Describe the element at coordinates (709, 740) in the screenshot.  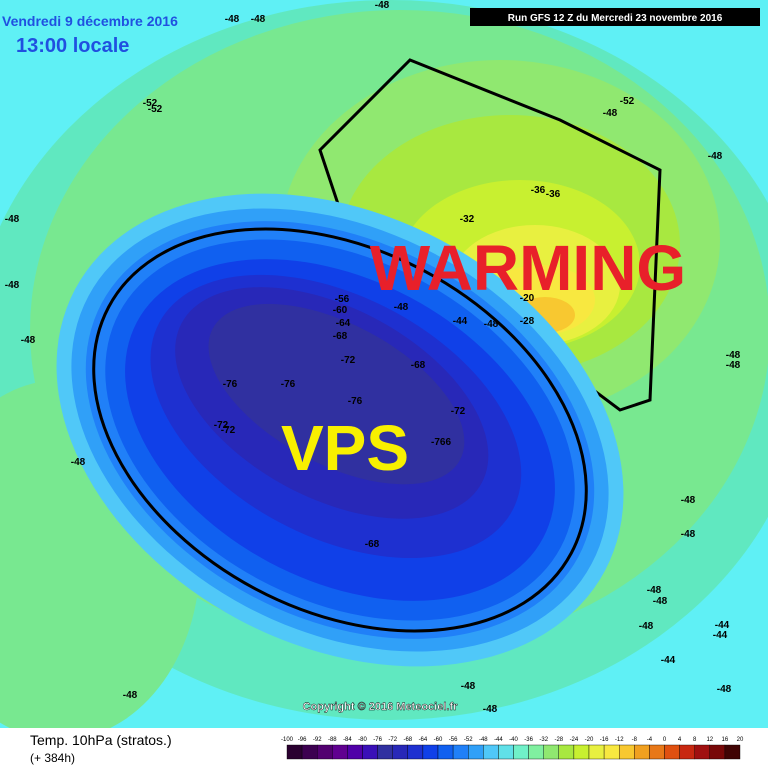
I see `scale-label: 12` at that location.